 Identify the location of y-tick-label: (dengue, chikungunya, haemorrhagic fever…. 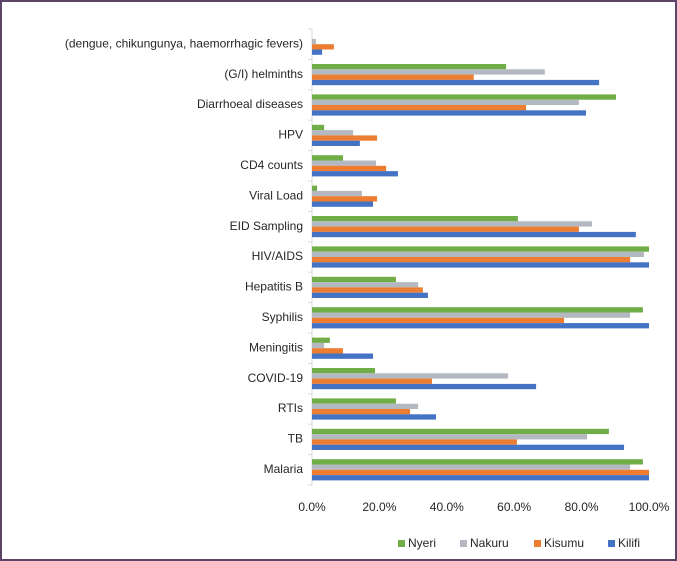
(184, 43).